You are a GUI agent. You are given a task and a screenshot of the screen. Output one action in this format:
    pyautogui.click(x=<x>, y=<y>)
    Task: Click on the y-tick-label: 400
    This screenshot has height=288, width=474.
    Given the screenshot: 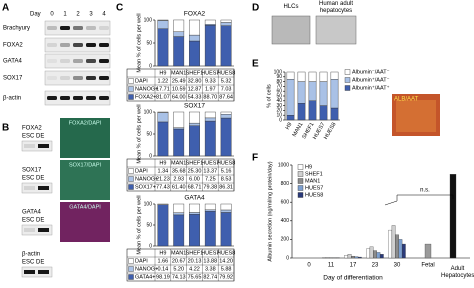 What is the action you would take?
    pyautogui.click(x=285, y=221)
    